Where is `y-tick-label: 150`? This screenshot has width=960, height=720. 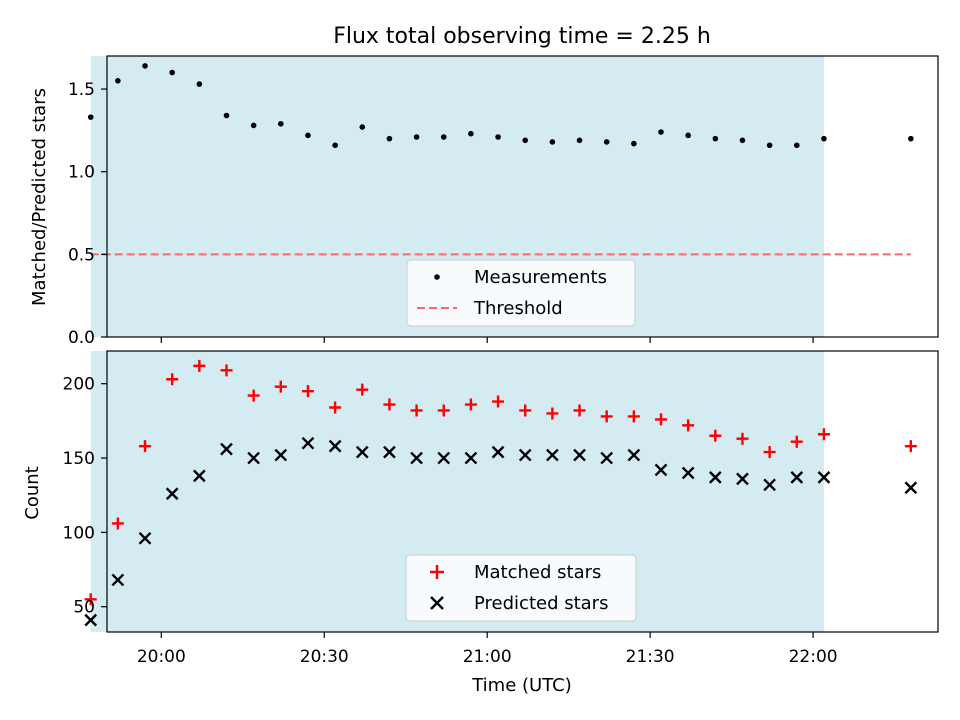
y-tick-label: 150 is located at coordinates (79, 459).